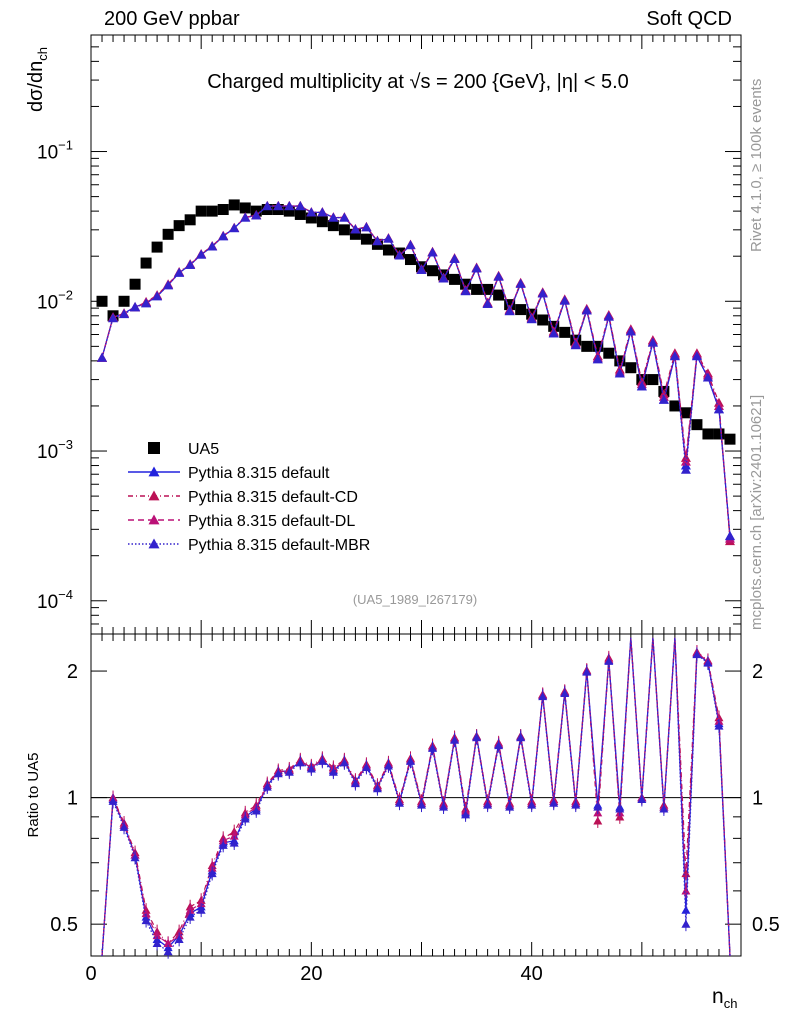  I want to click on cd-ratio-marker, so click(686, 873).